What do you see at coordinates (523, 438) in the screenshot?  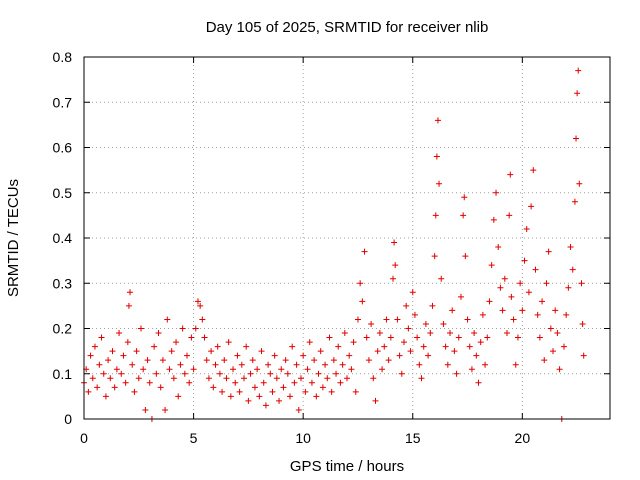 I see `x-tick-label: 20` at bounding box center [523, 438].